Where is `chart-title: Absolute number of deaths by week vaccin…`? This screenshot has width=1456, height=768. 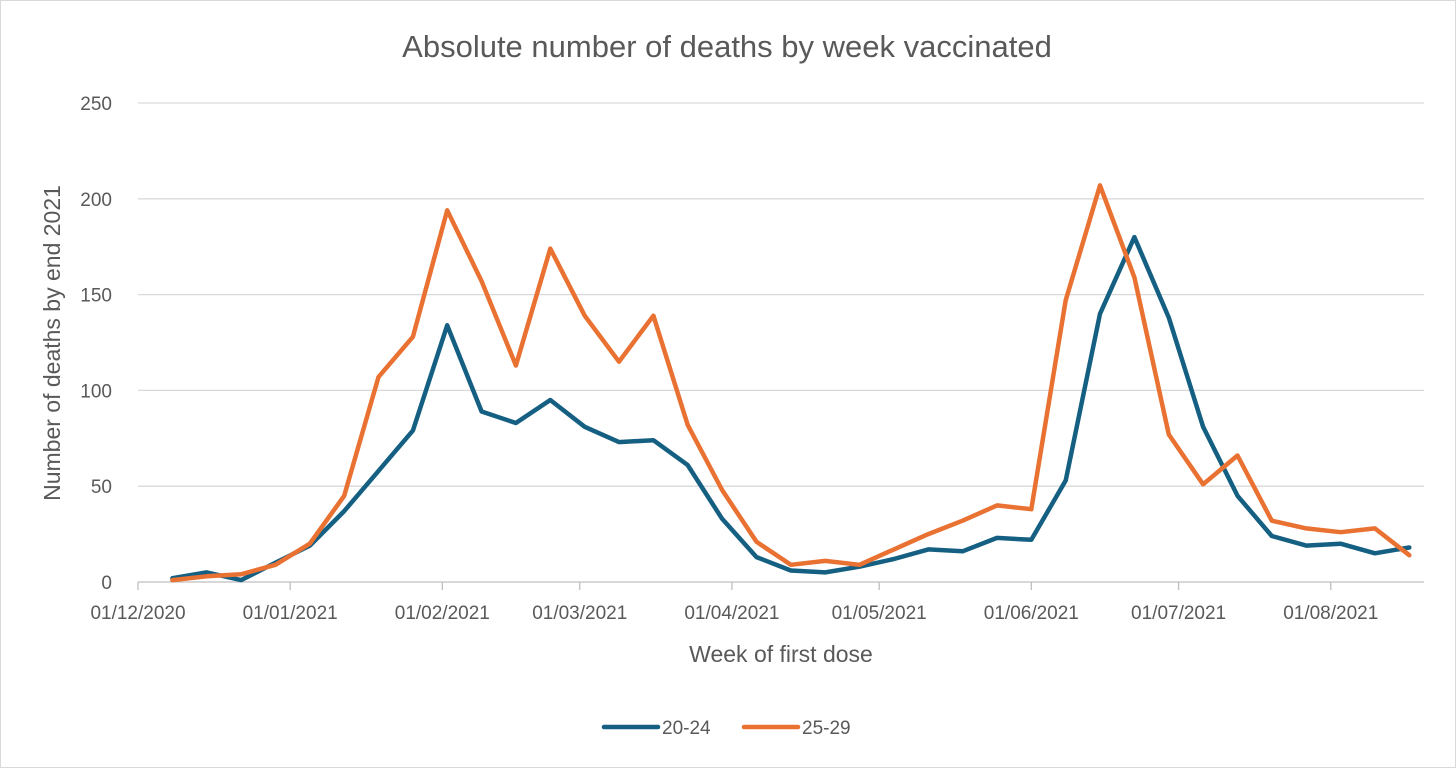
chart-title: Absolute number of deaths by week vaccin… is located at coordinates (727, 46).